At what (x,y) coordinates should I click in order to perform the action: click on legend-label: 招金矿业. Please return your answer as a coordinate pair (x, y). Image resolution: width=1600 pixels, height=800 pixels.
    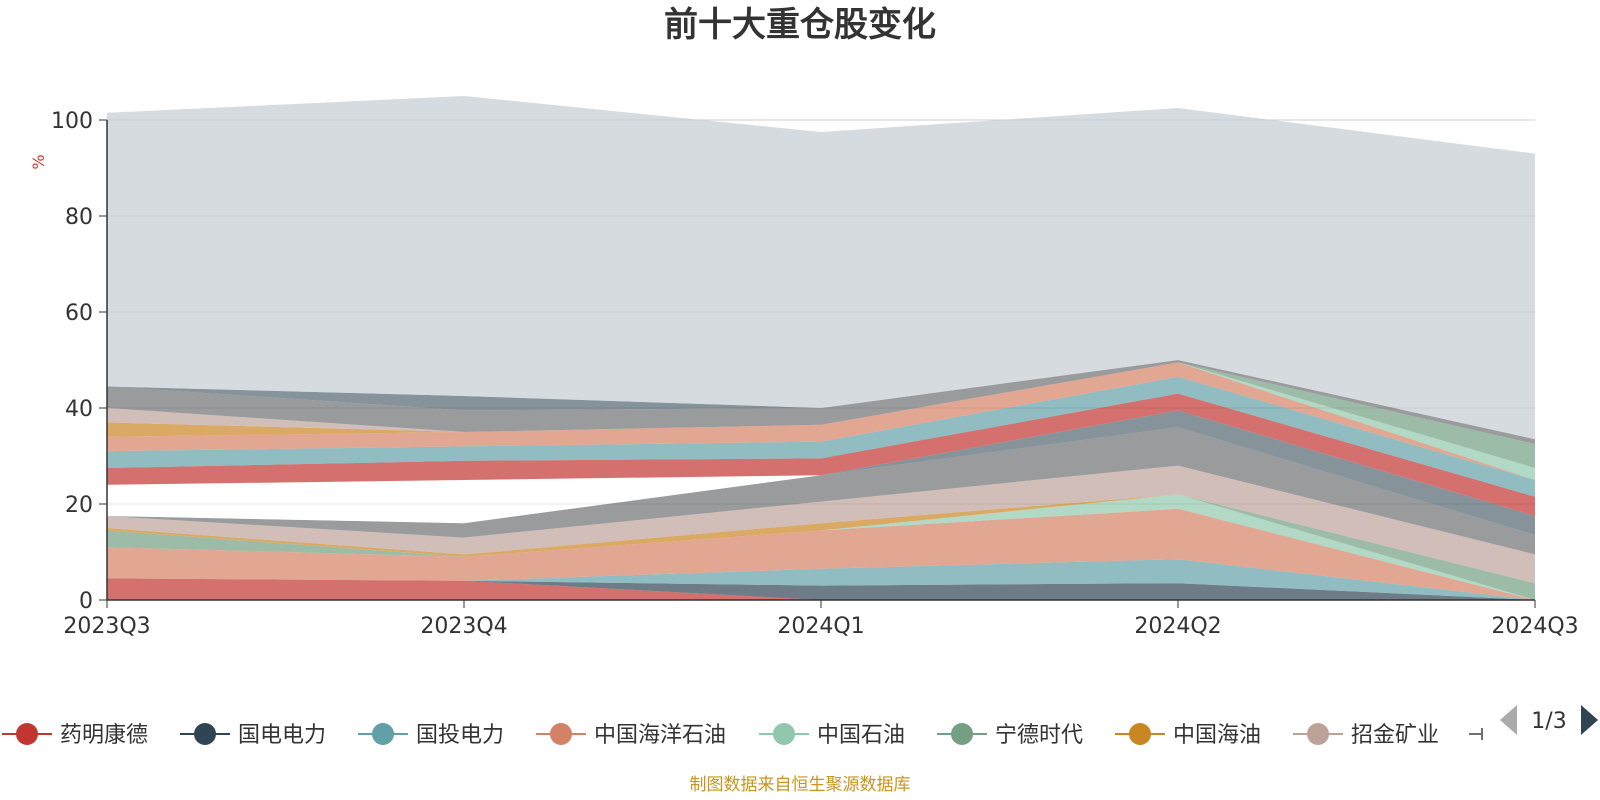
    Looking at the image, I should click on (1395, 735).